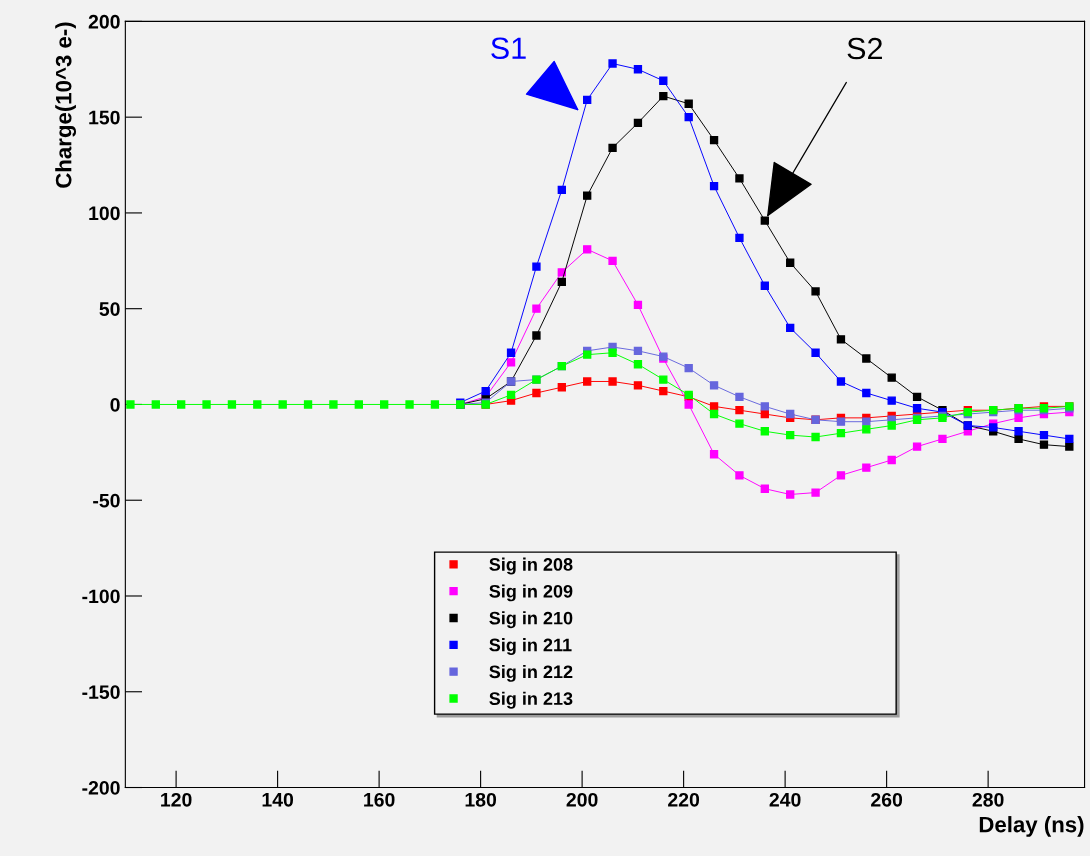 The height and width of the screenshot is (856, 1090). Describe the element at coordinates (531, 700) in the screenshot. I see `legend-label: Sig in 213` at that location.